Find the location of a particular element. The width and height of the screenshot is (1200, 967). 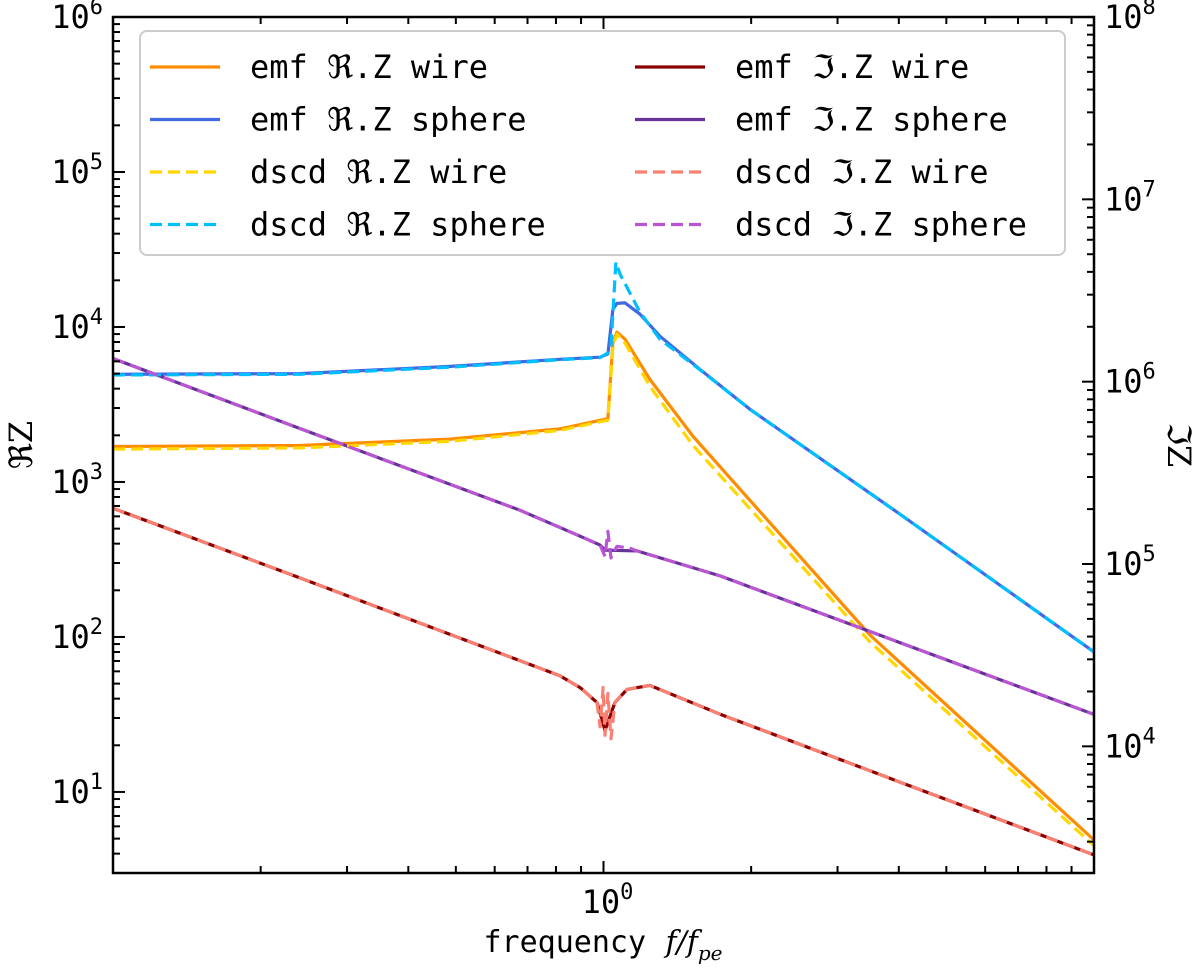

x-axis-label-sub: pe is located at coordinates (710, 953).